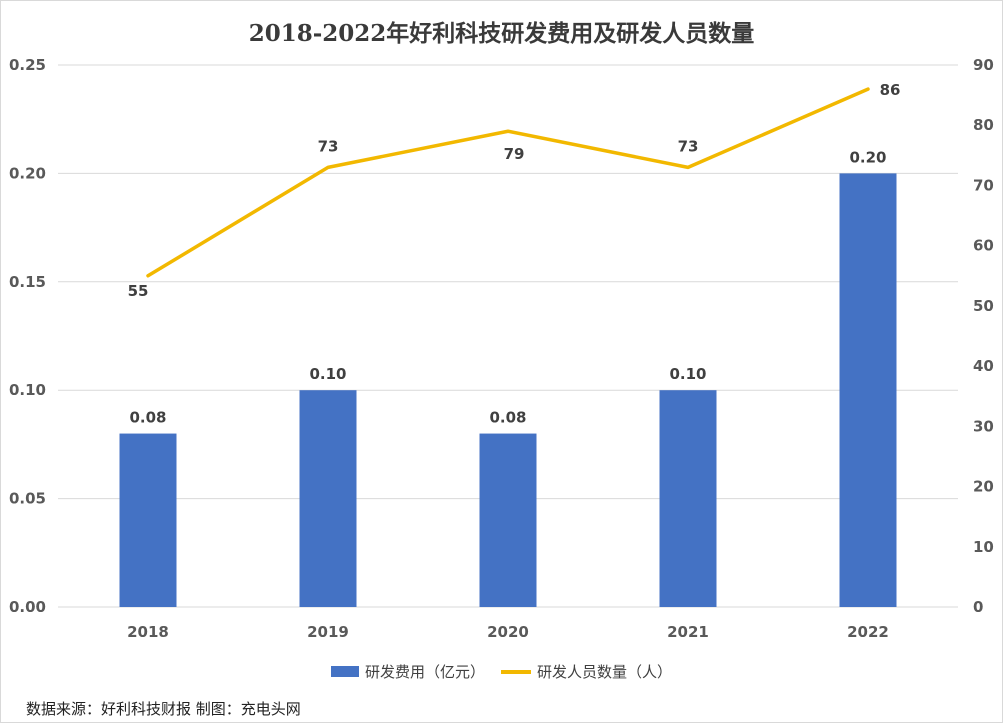  What do you see at coordinates (983, 185) in the screenshot?
I see `y-right-tick-label: 70` at bounding box center [983, 185].